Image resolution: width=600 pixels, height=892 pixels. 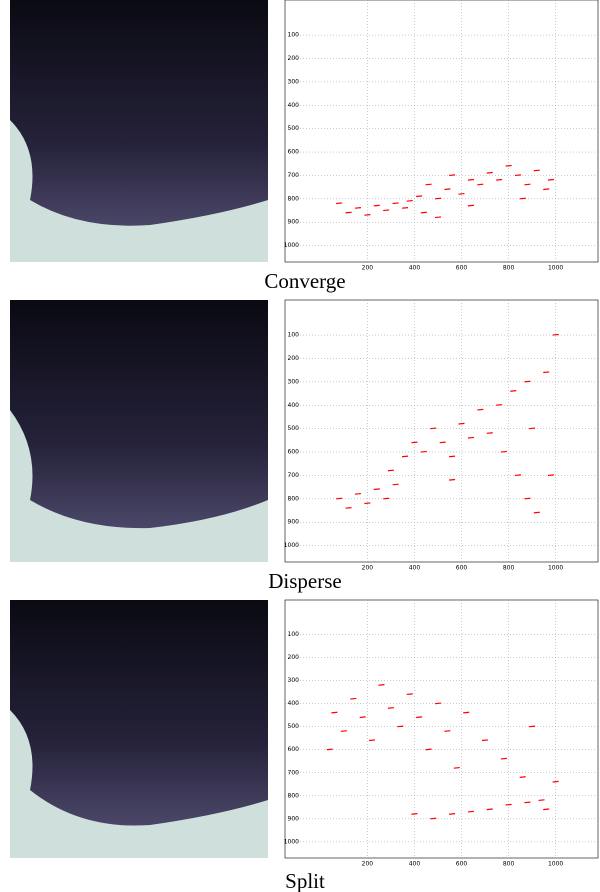 I want to click on y-tick-label: 200, so click(x=294, y=358).